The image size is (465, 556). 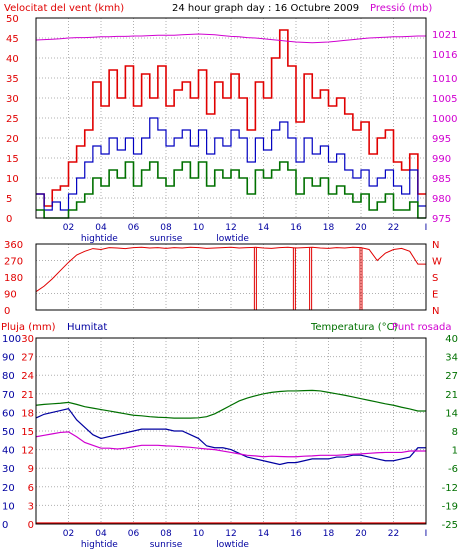 I want to click on rain-tick-label: 0, so click(x=31, y=525).